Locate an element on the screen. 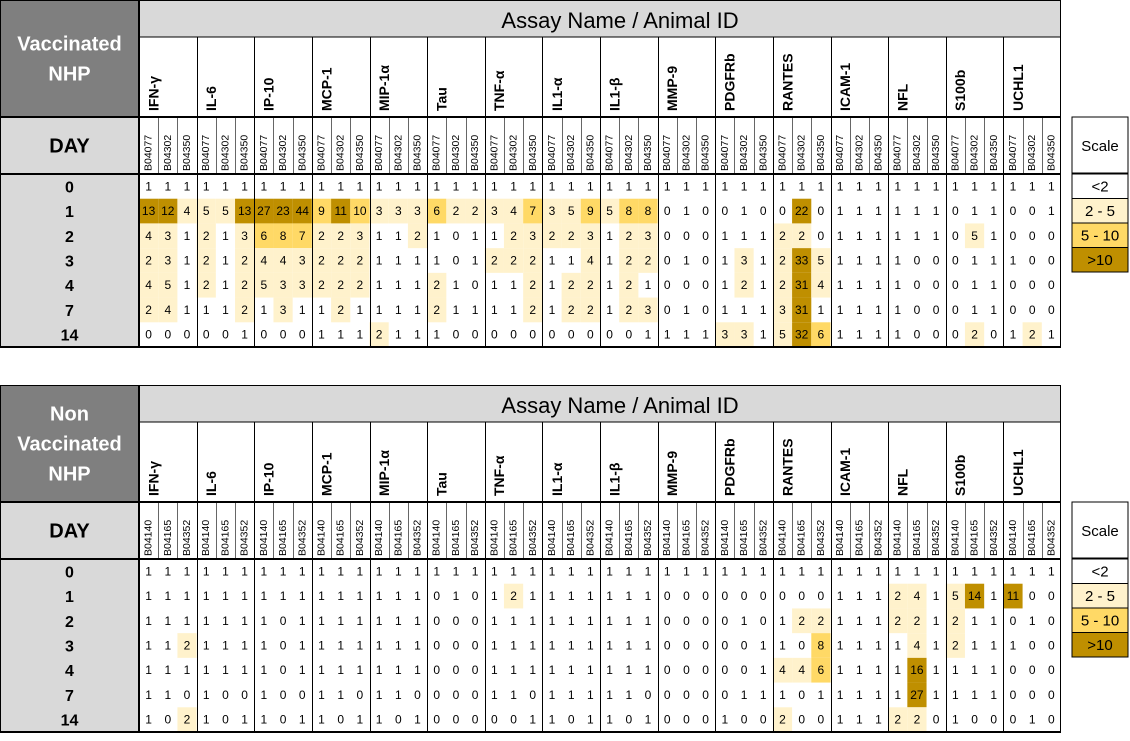 Image resolution: width=1130 pixels, height=741 pixels. cell-value: 9 is located at coordinates (321, 211).